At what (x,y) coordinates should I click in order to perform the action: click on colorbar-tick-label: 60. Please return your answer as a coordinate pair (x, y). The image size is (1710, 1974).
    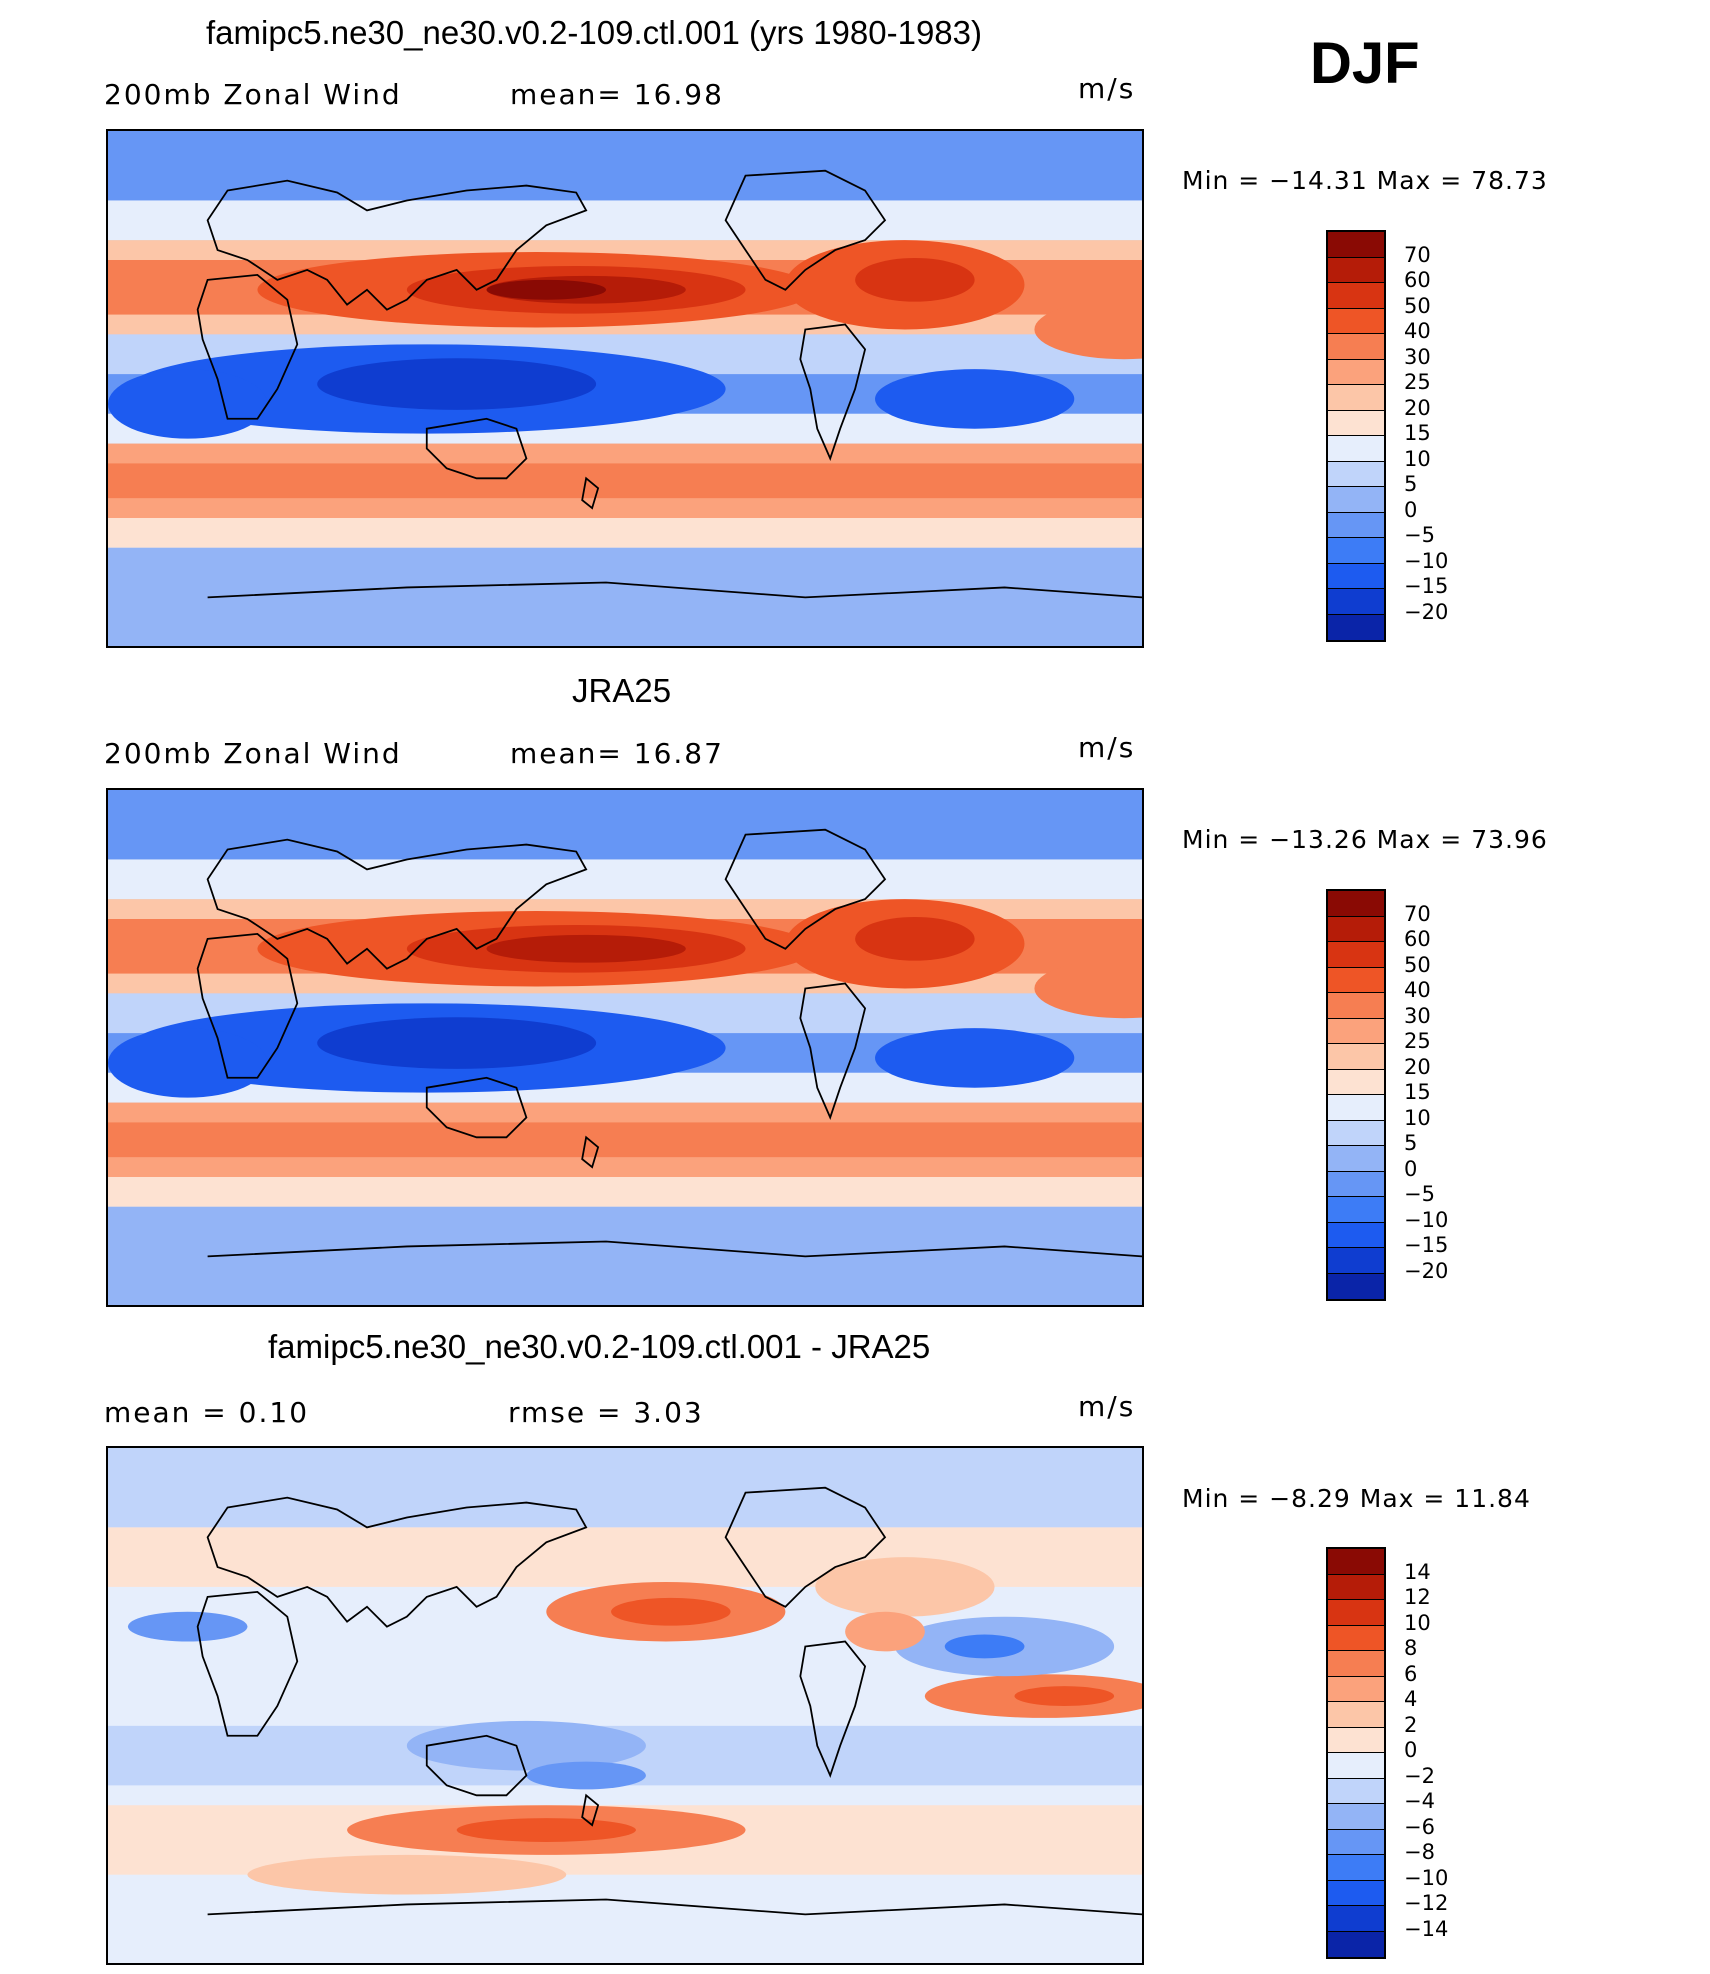
    Looking at the image, I should click on (1417, 280).